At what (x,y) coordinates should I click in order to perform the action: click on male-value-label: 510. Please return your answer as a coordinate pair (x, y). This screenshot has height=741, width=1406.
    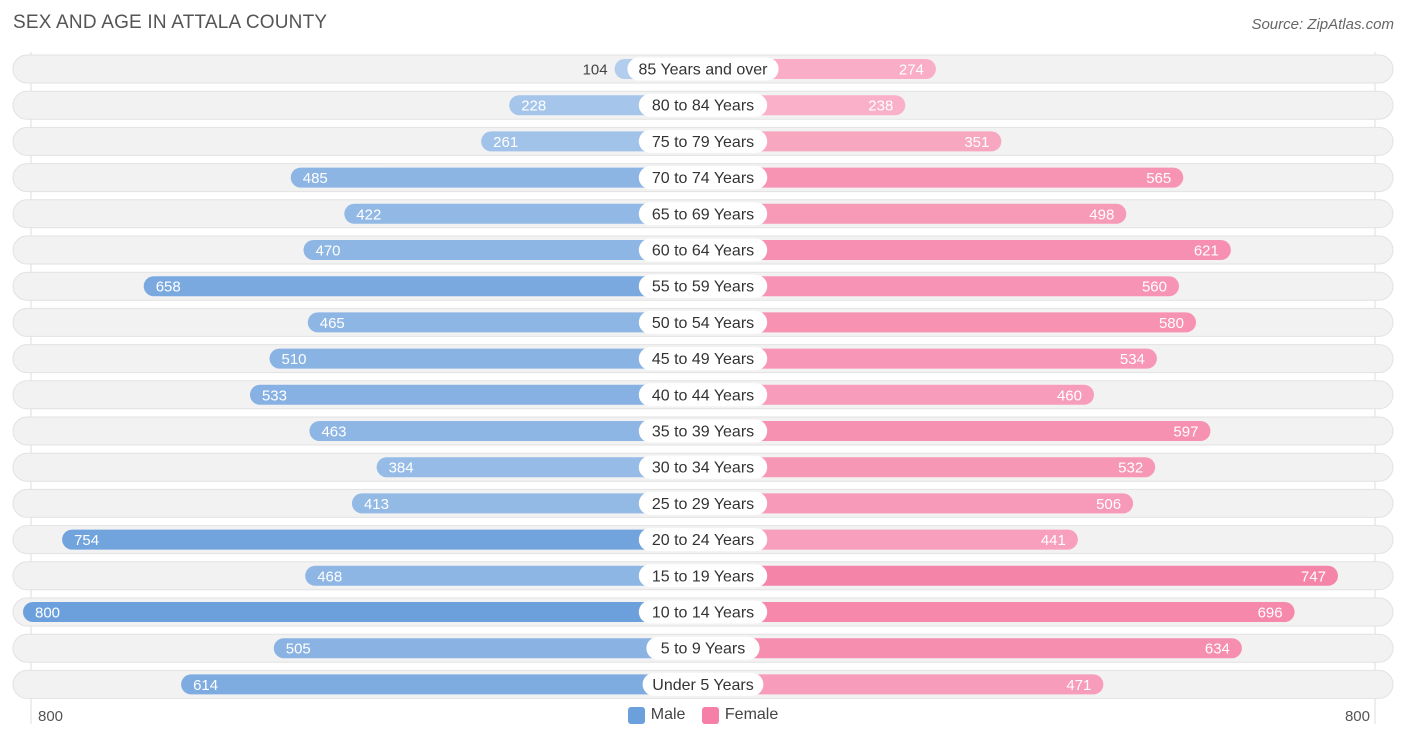
    Looking at the image, I should click on (294, 359).